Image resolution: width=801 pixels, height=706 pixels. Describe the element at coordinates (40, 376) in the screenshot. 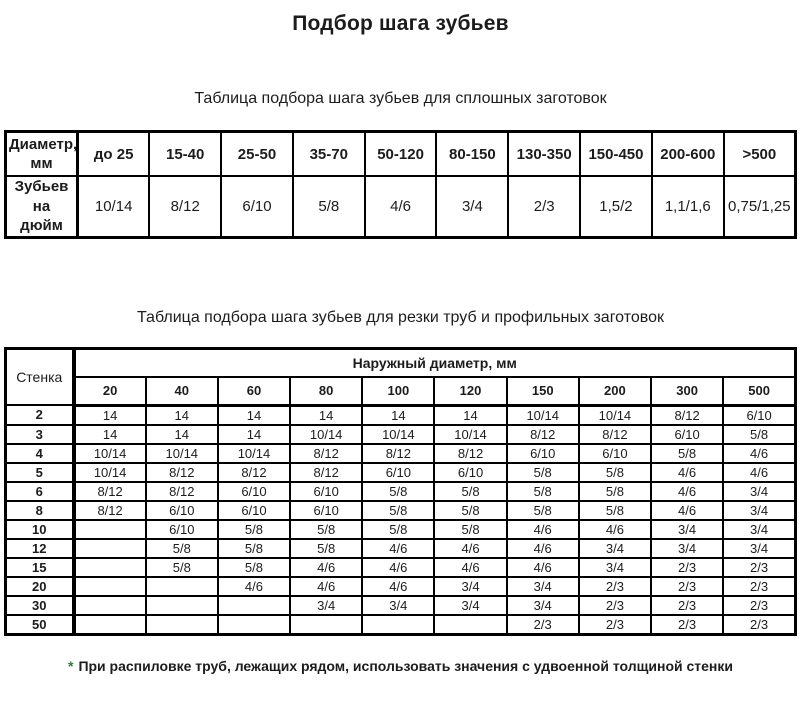

I see `wall-corner-header: Стенка` at that location.